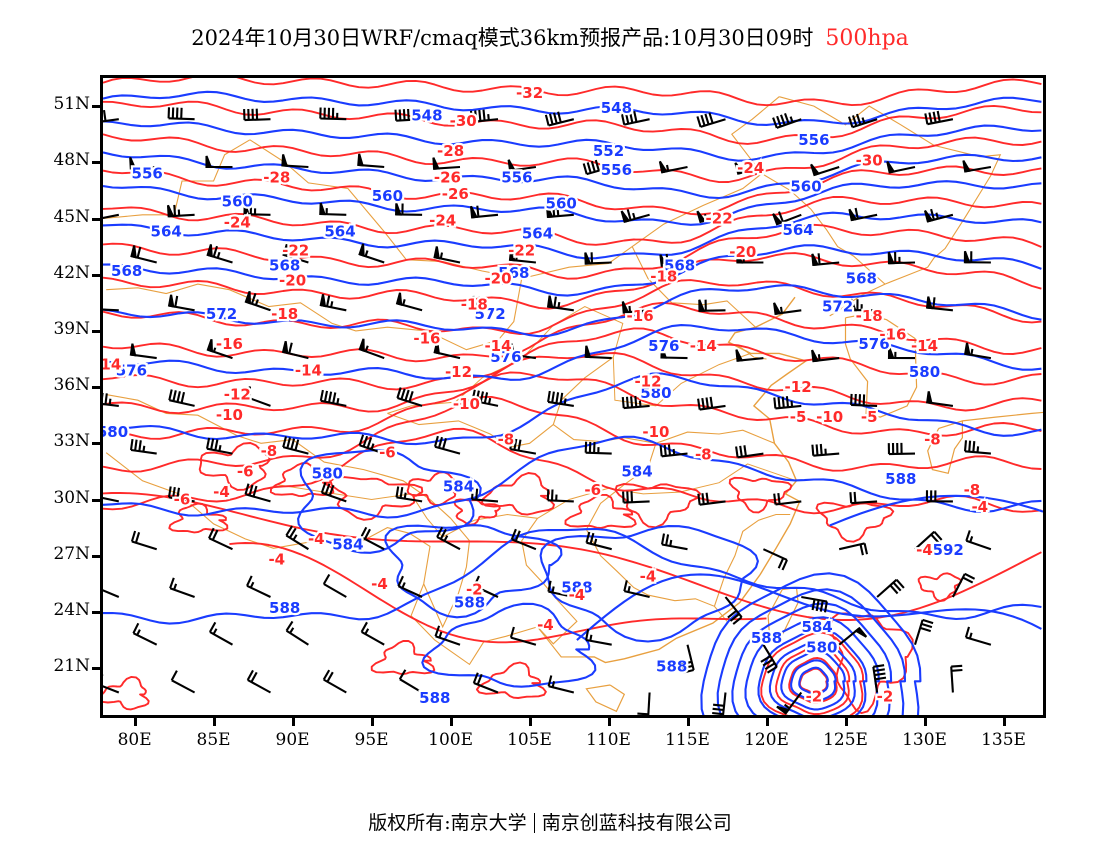 Image resolution: width=1100 pixels, height=850 pixels. I want to click on y-axis-label: 45N, so click(71, 216).